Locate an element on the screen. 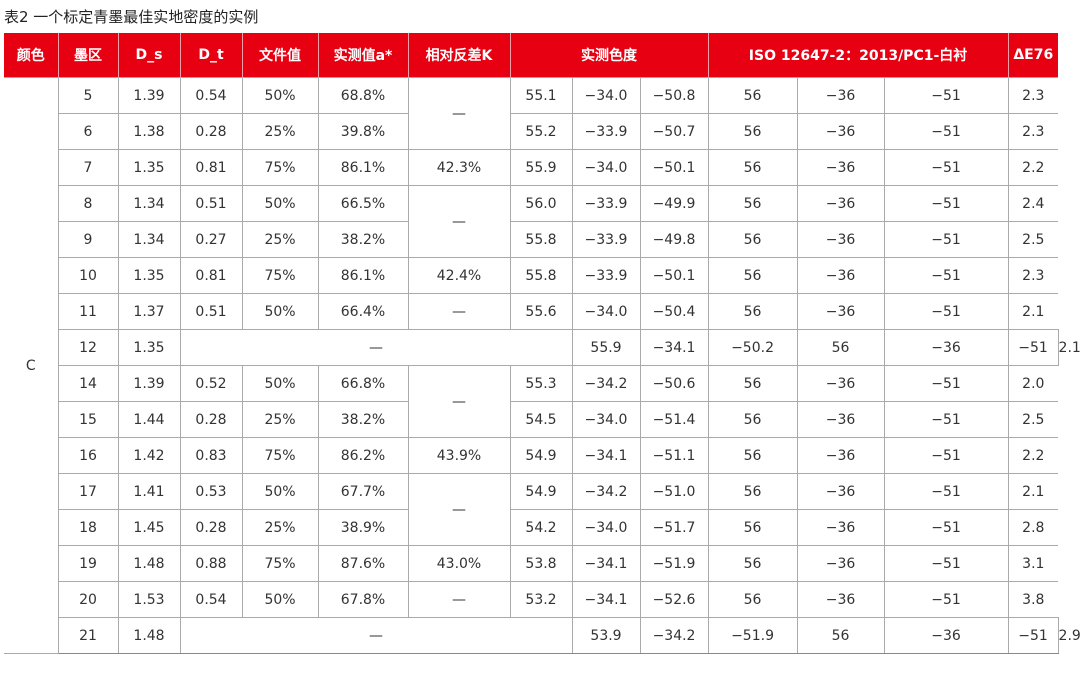  measured-value-cell: 86.2% is located at coordinates (363, 455).